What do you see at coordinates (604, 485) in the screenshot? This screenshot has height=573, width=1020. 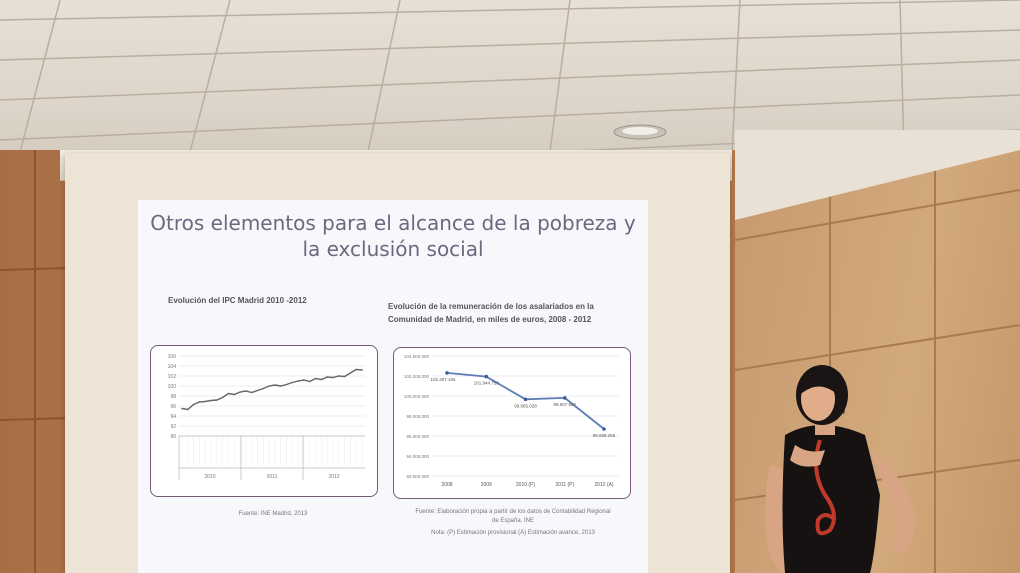 I see `salary-x-tick-label: 2012 (A)` at bounding box center [604, 485].